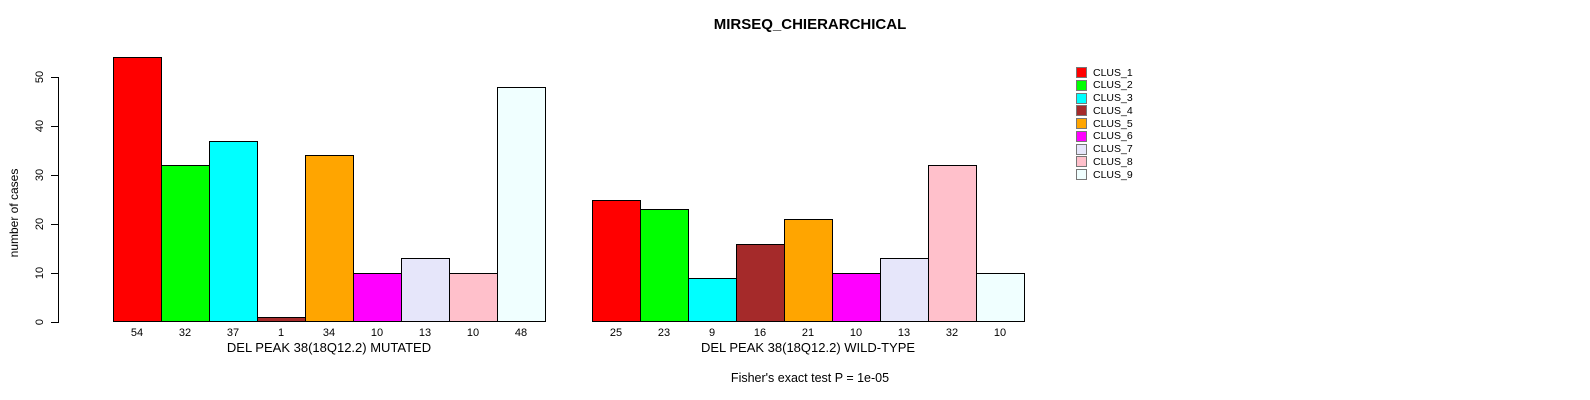 The width and height of the screenshot is (1590, 400). I want to click on bar-clus_2-group1, so click(664, 265).